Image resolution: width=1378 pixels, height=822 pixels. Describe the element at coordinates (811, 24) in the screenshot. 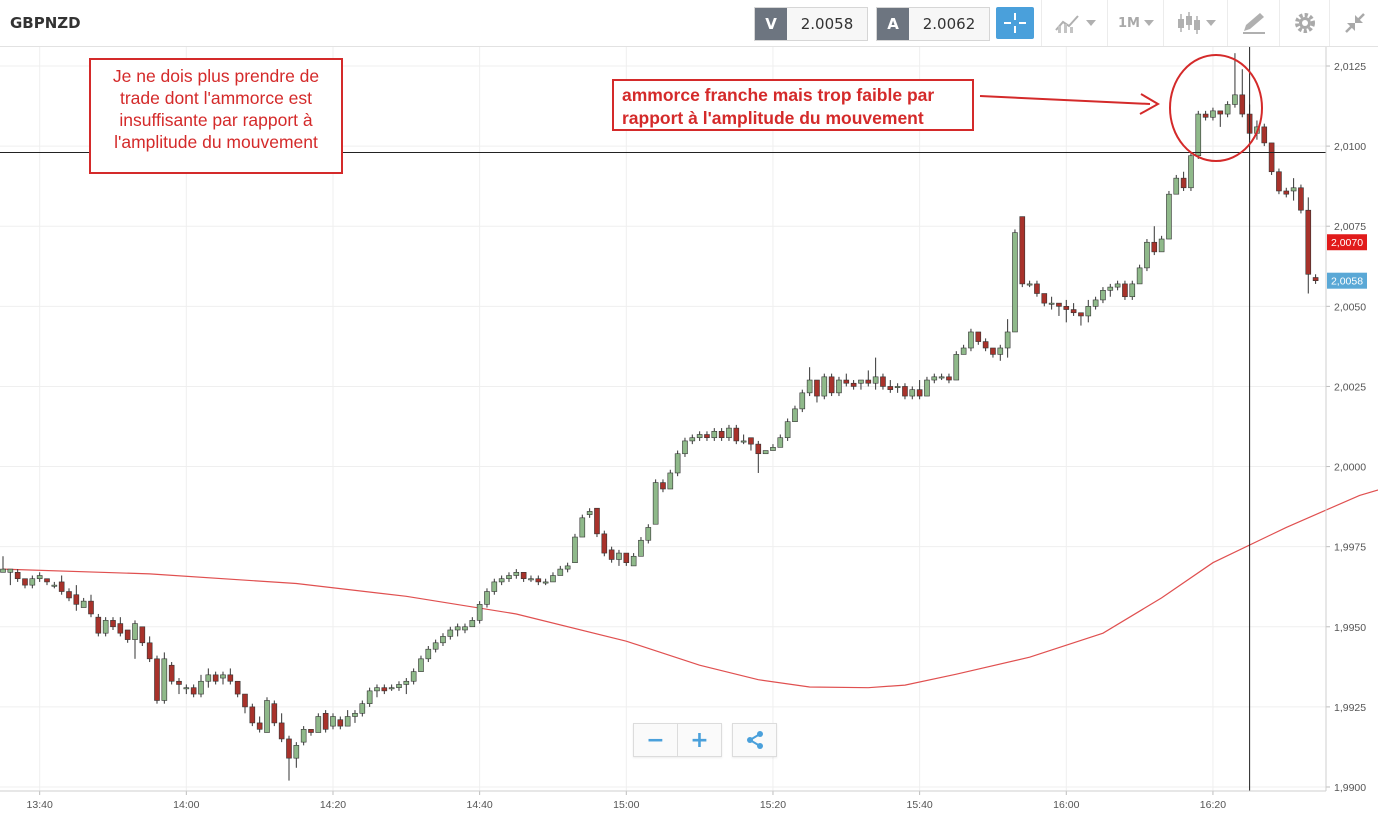

I see `sell-quote: V 2.0058` at that location.